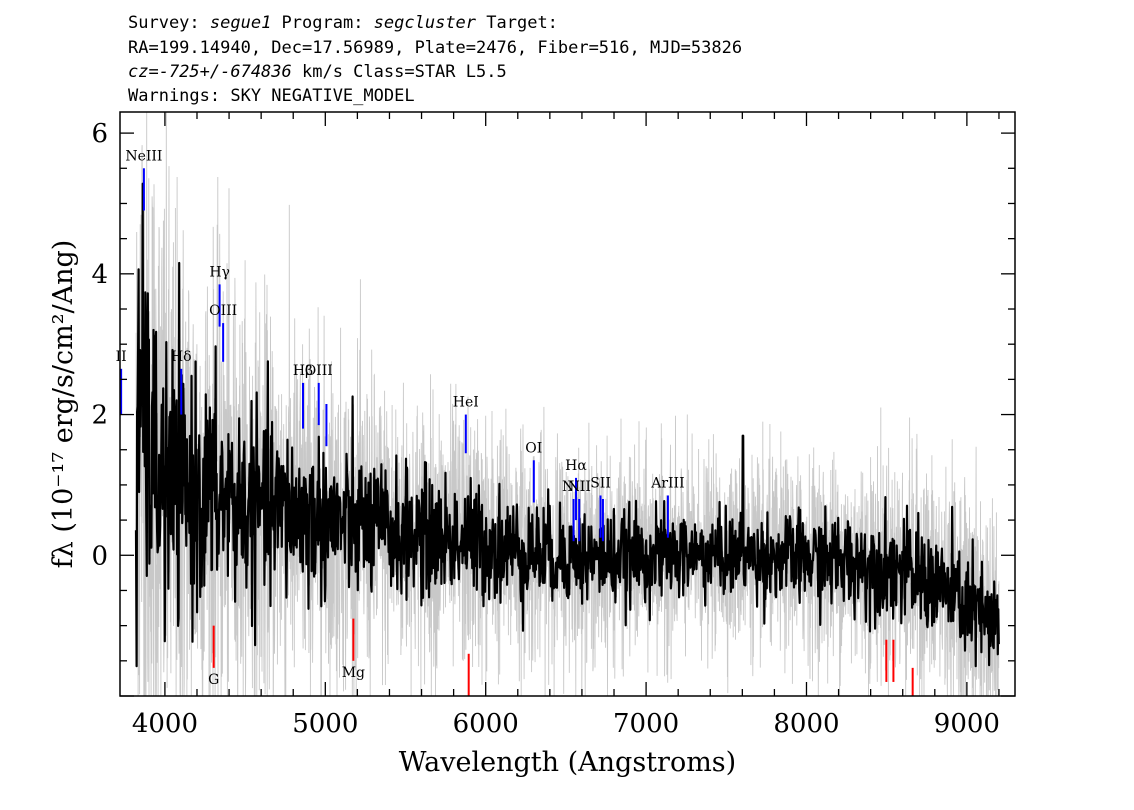 This screenshot has height=810, width=1134. I want to click on y-tick-label: 2, so click(99, 416).